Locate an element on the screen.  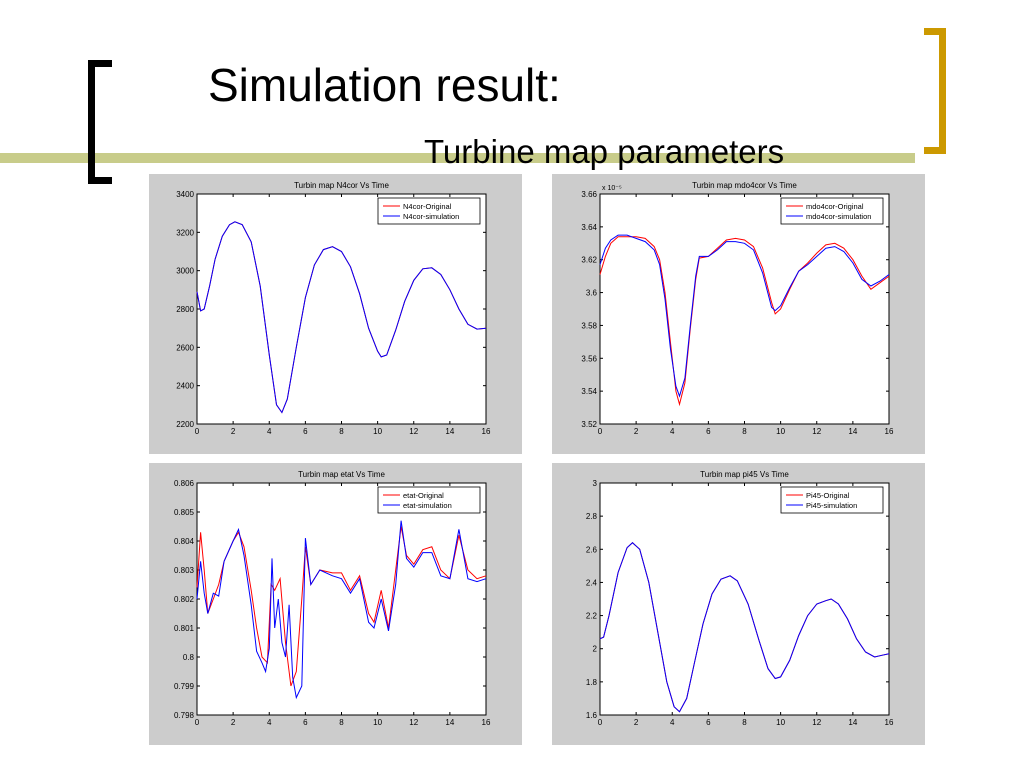
y-tick-label: 3.56 is located at coordinates (589, 358).